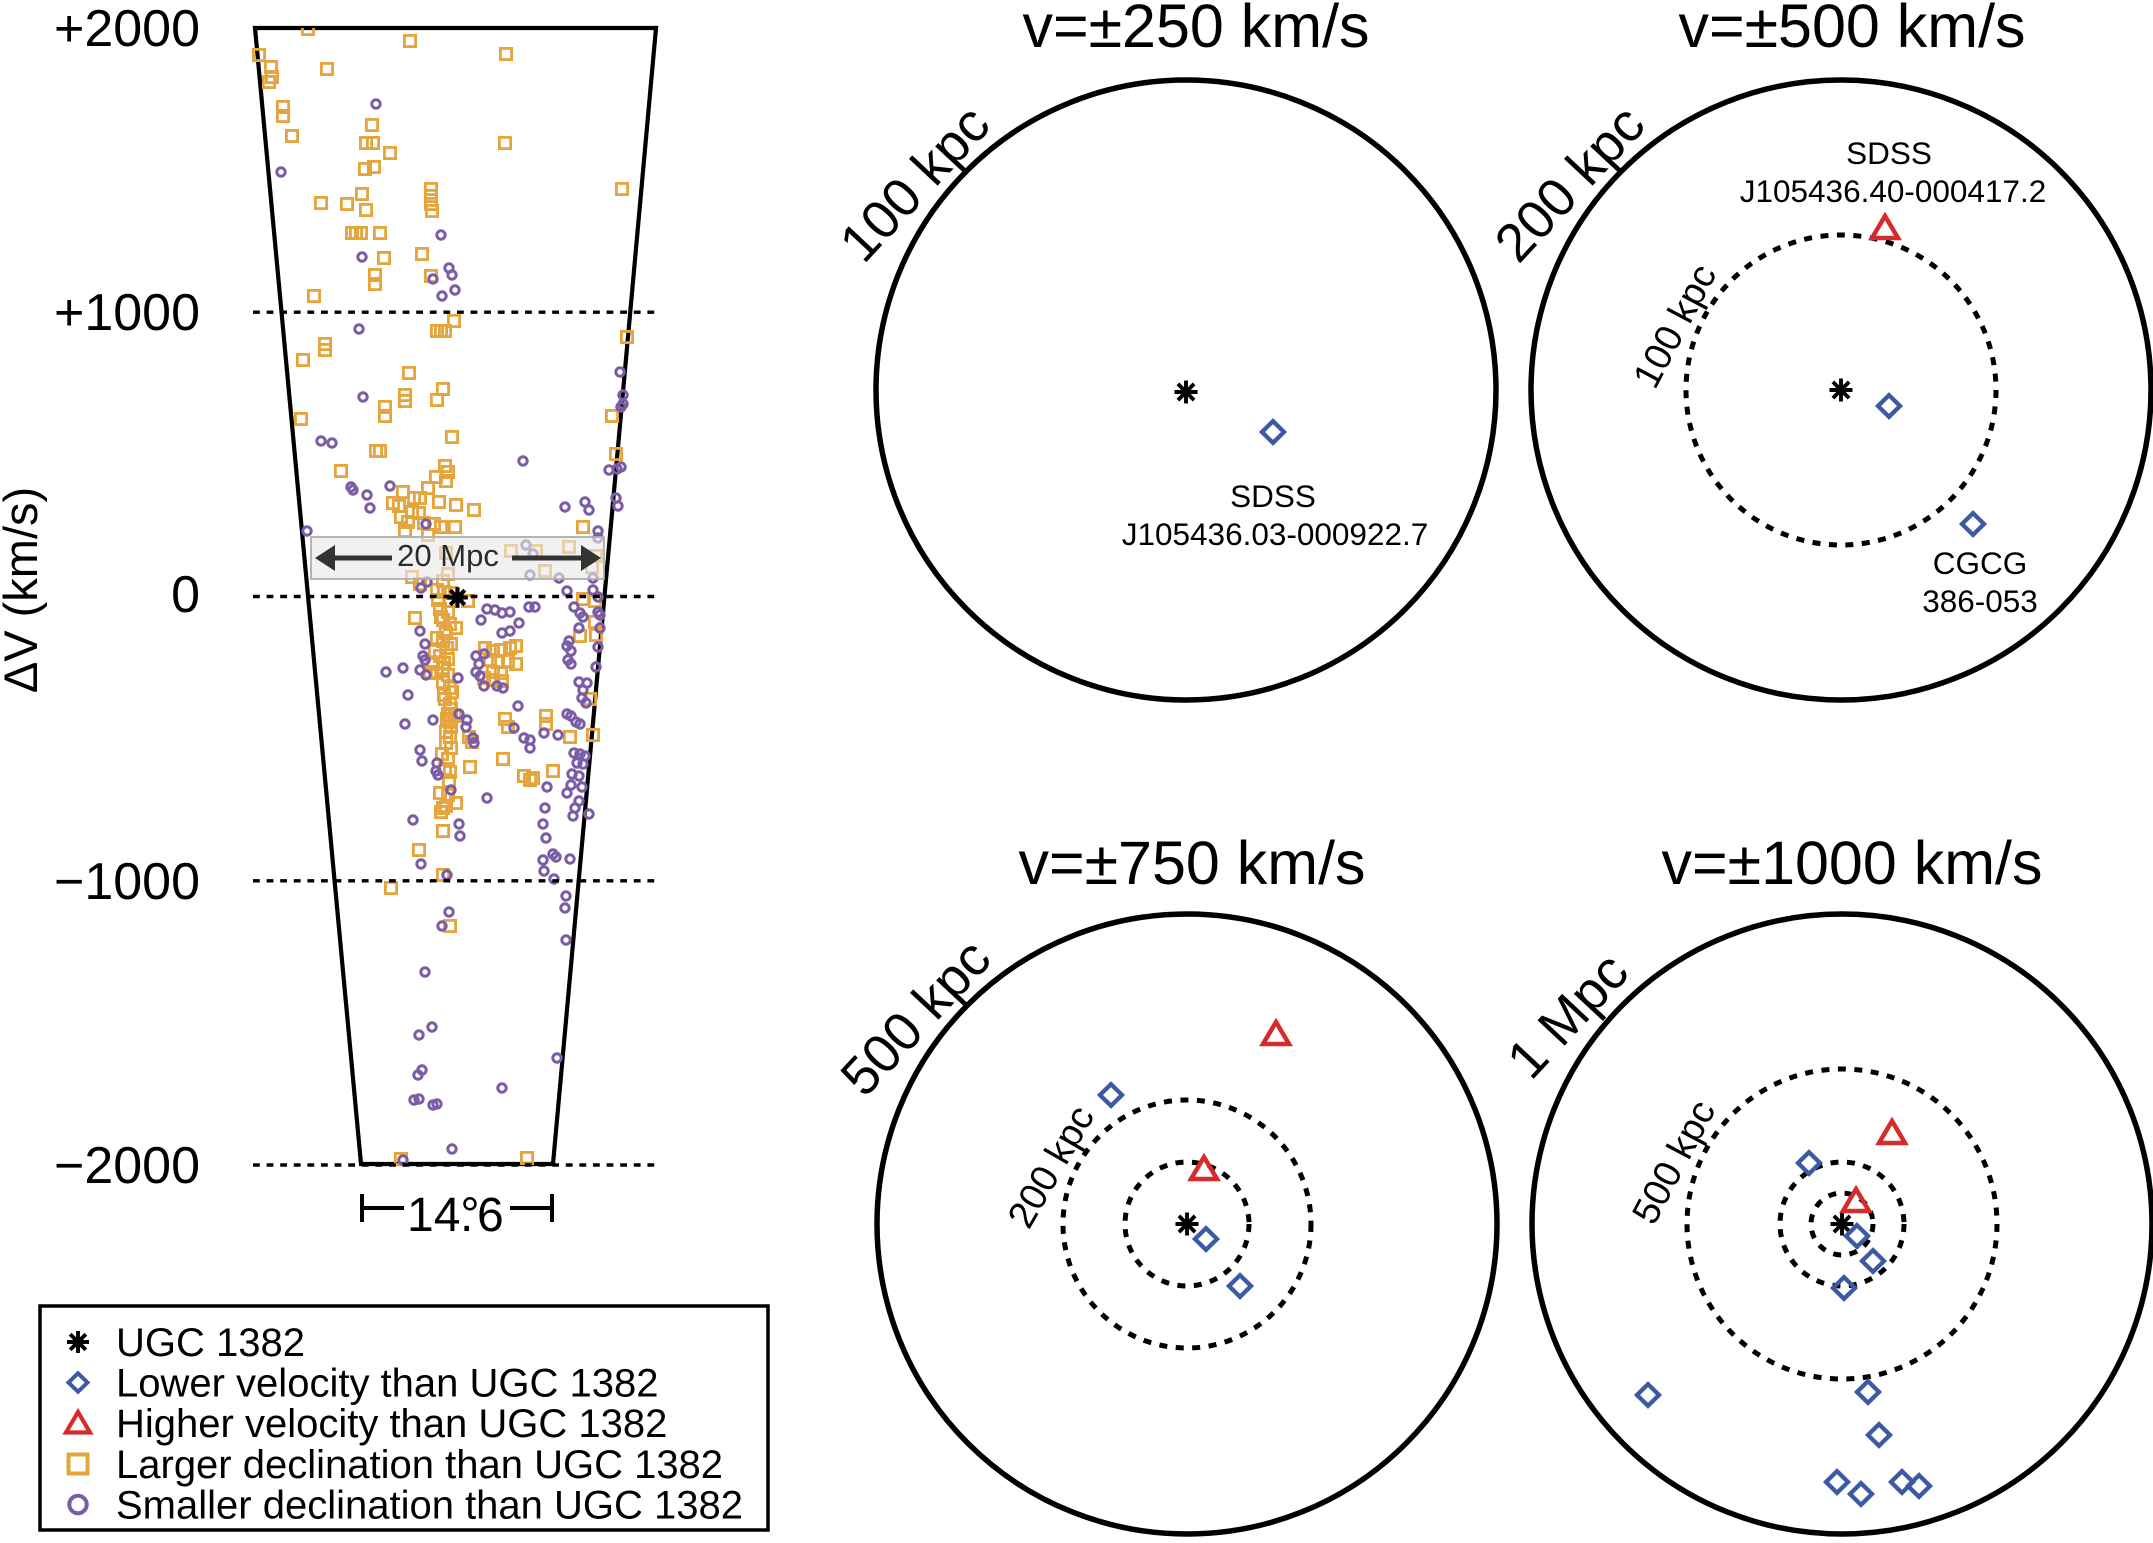 This screenshot has width=2153, height=1543. I want to click on svg-text: UGC 1382, so click(210, 1343).